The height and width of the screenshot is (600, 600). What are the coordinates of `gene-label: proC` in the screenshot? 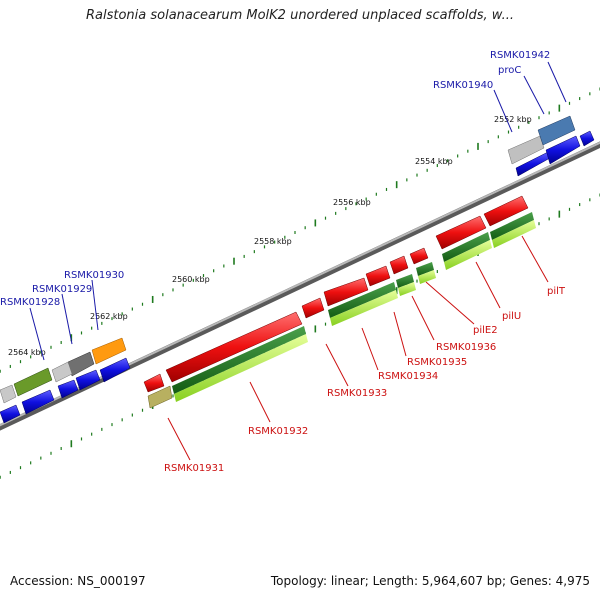 It's located at (509, 70).